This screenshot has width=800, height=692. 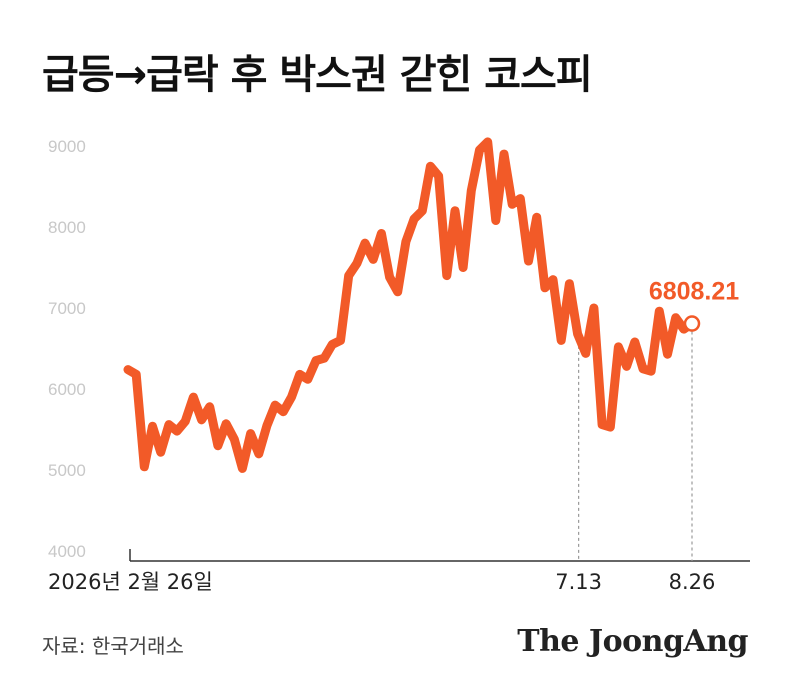 I want to click on y-tick-label: 5000, so click(x=67, y=470).